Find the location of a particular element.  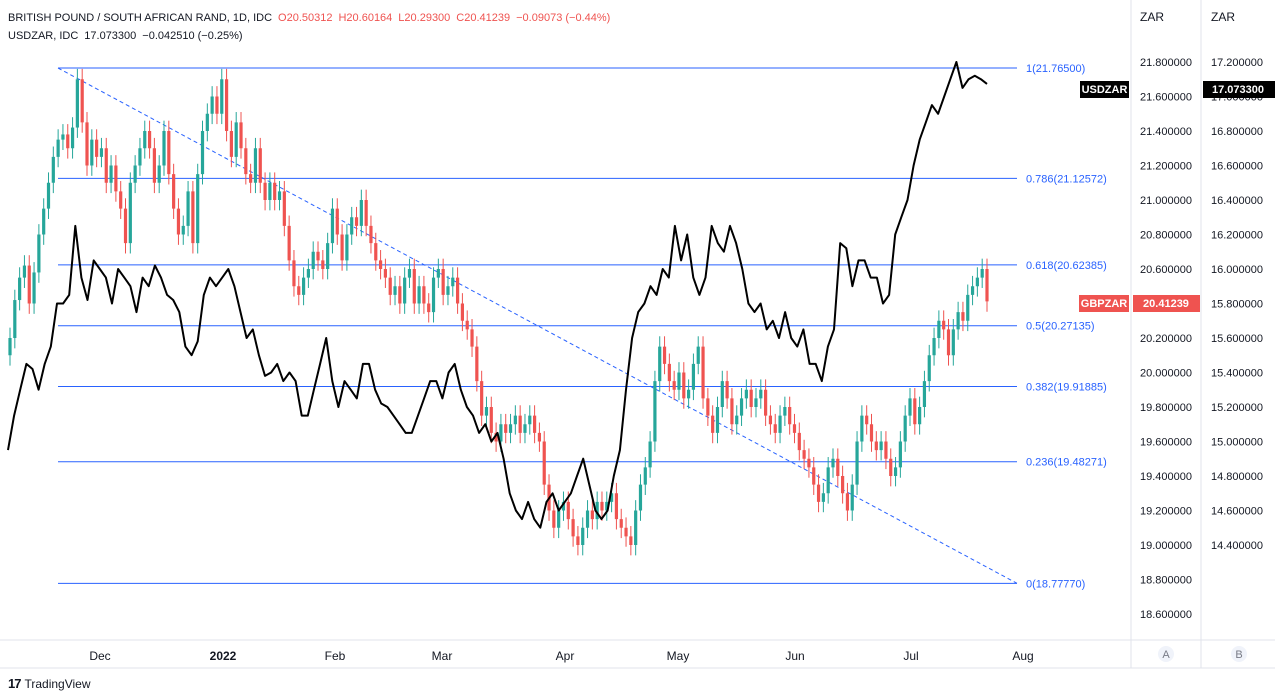

time-axis: Dec 2022 Feb Mar Apr May Jun Jul Aug is located at coordinates (561, 656).